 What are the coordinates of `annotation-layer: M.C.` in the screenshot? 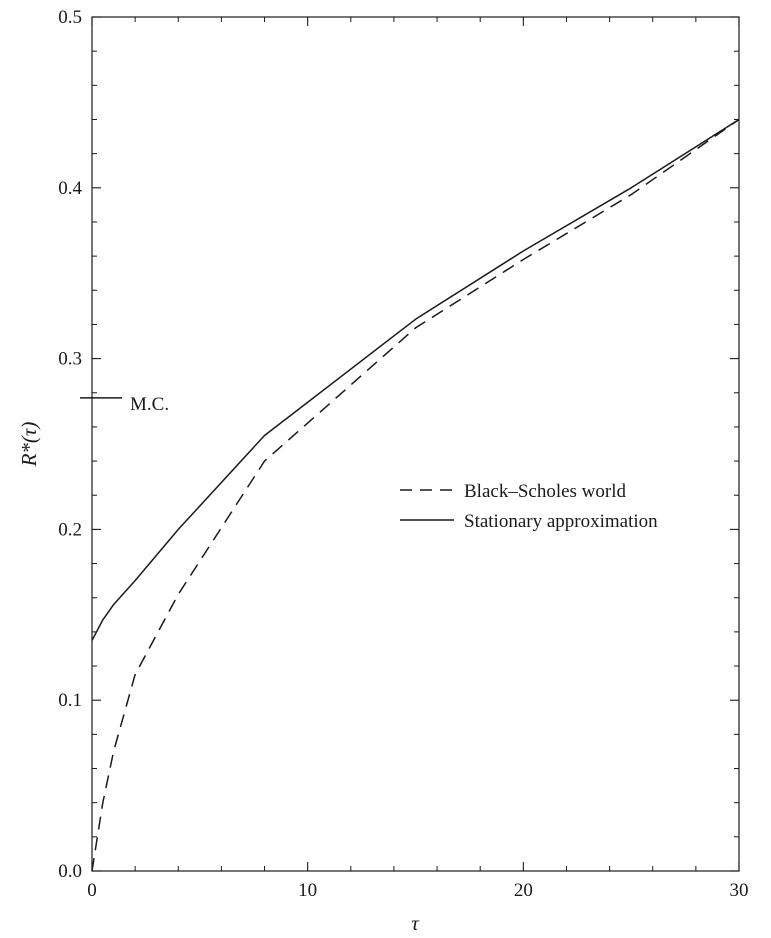 It's located at (124, 404).